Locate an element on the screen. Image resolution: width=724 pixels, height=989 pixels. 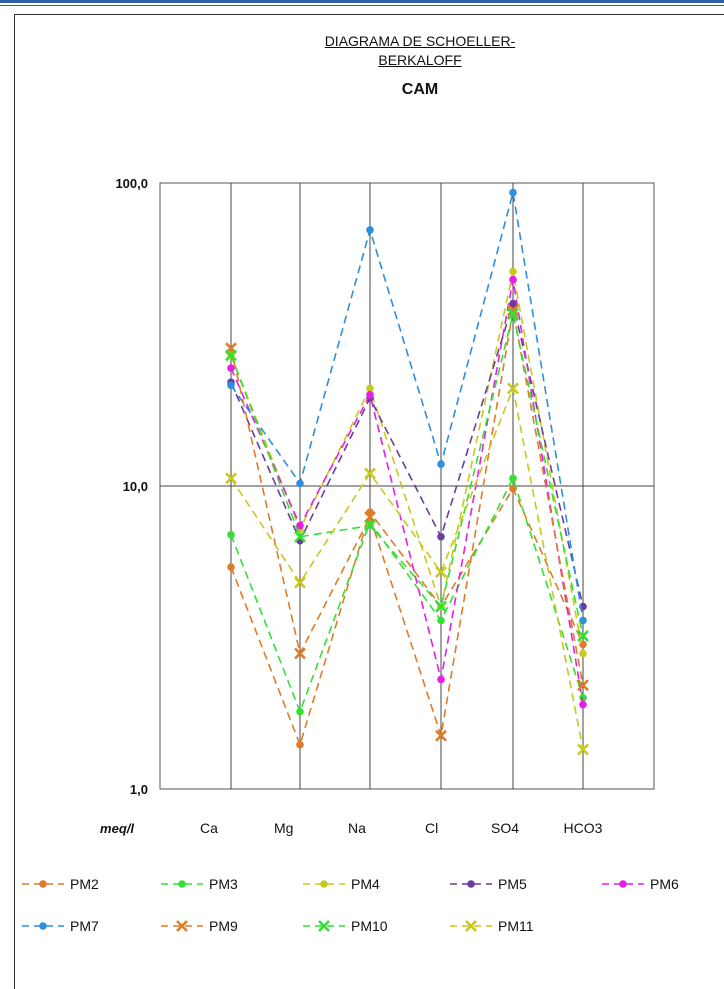
legend-label: PM6 is located at coordinates (664, 884).